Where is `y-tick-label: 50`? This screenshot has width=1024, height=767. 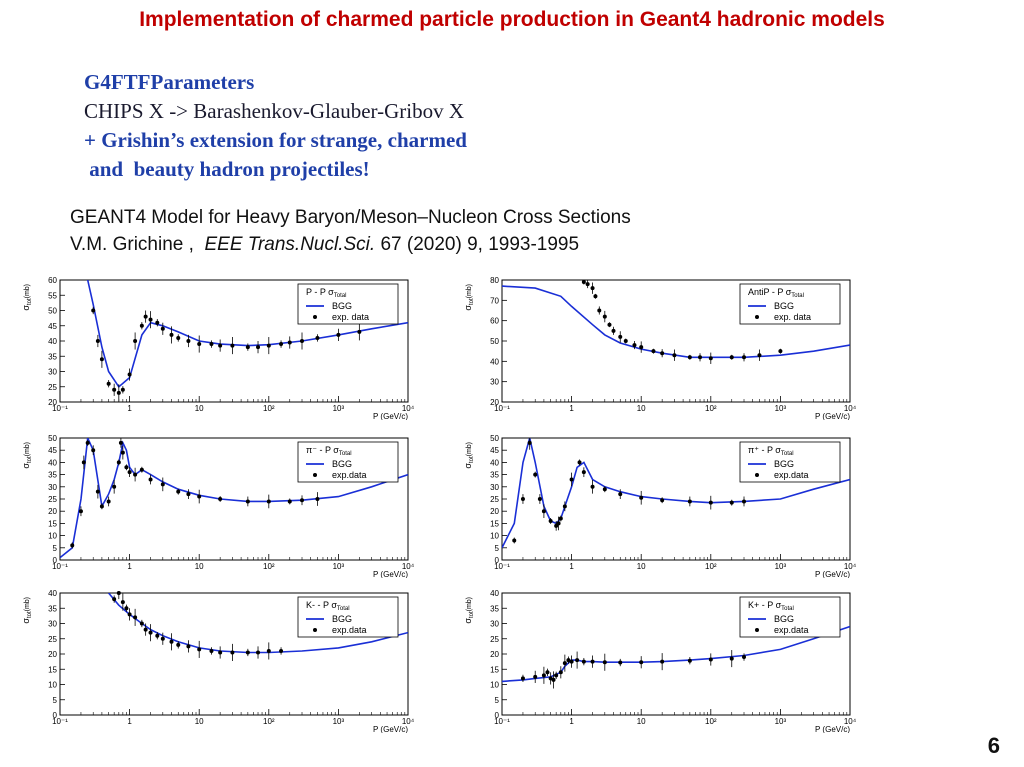 y-tick-label: 50 is located at coordinates (494, 341).